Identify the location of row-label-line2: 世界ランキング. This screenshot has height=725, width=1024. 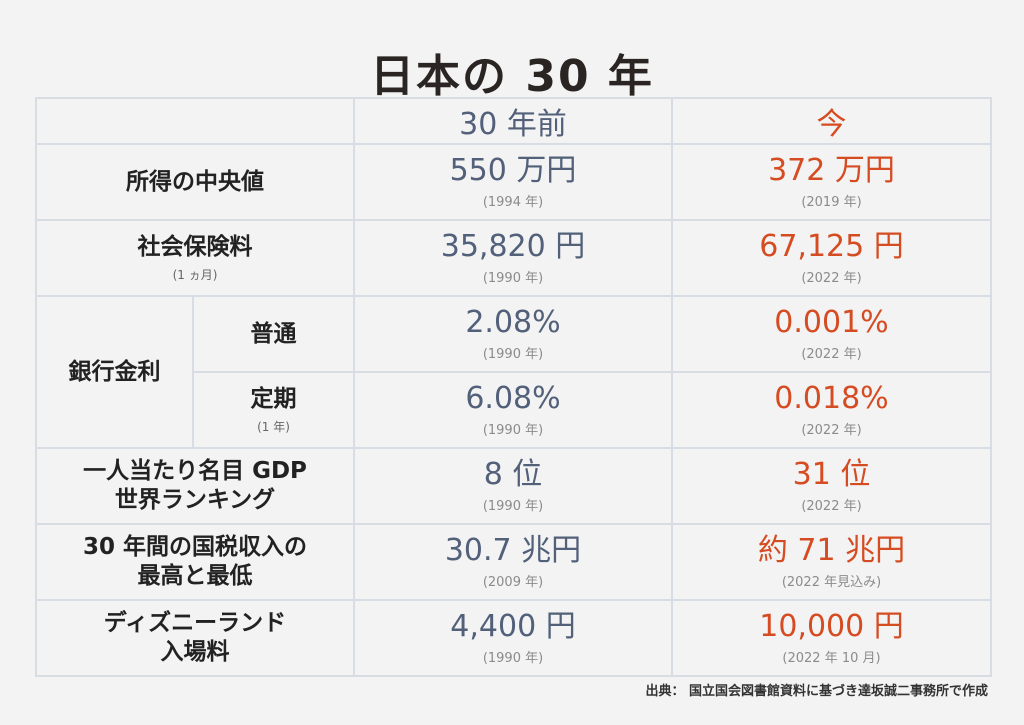
(195, 500).